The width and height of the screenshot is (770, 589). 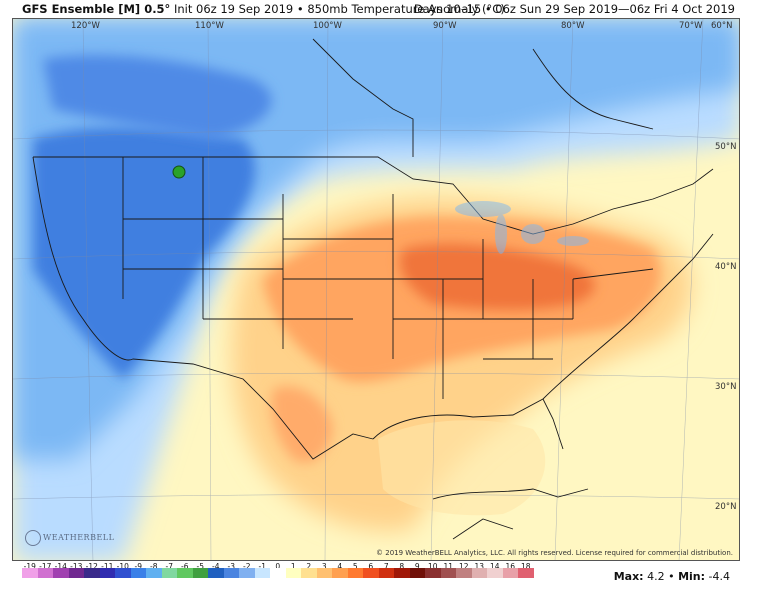 What do you see at coordinates (691, 26) in the screenshot?
I see `lon-label-70w: 70°W` at bounding box center [691, 26].